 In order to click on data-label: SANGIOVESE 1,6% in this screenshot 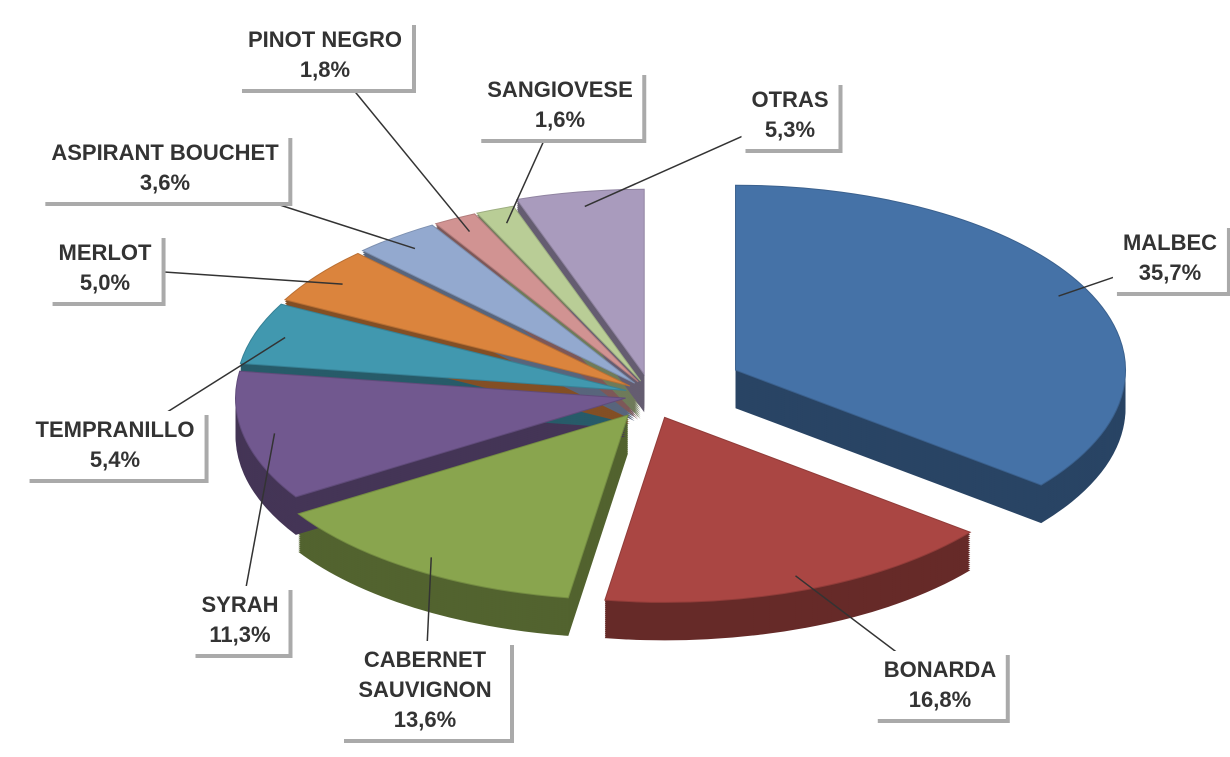, I will do `click(560, 105)`.